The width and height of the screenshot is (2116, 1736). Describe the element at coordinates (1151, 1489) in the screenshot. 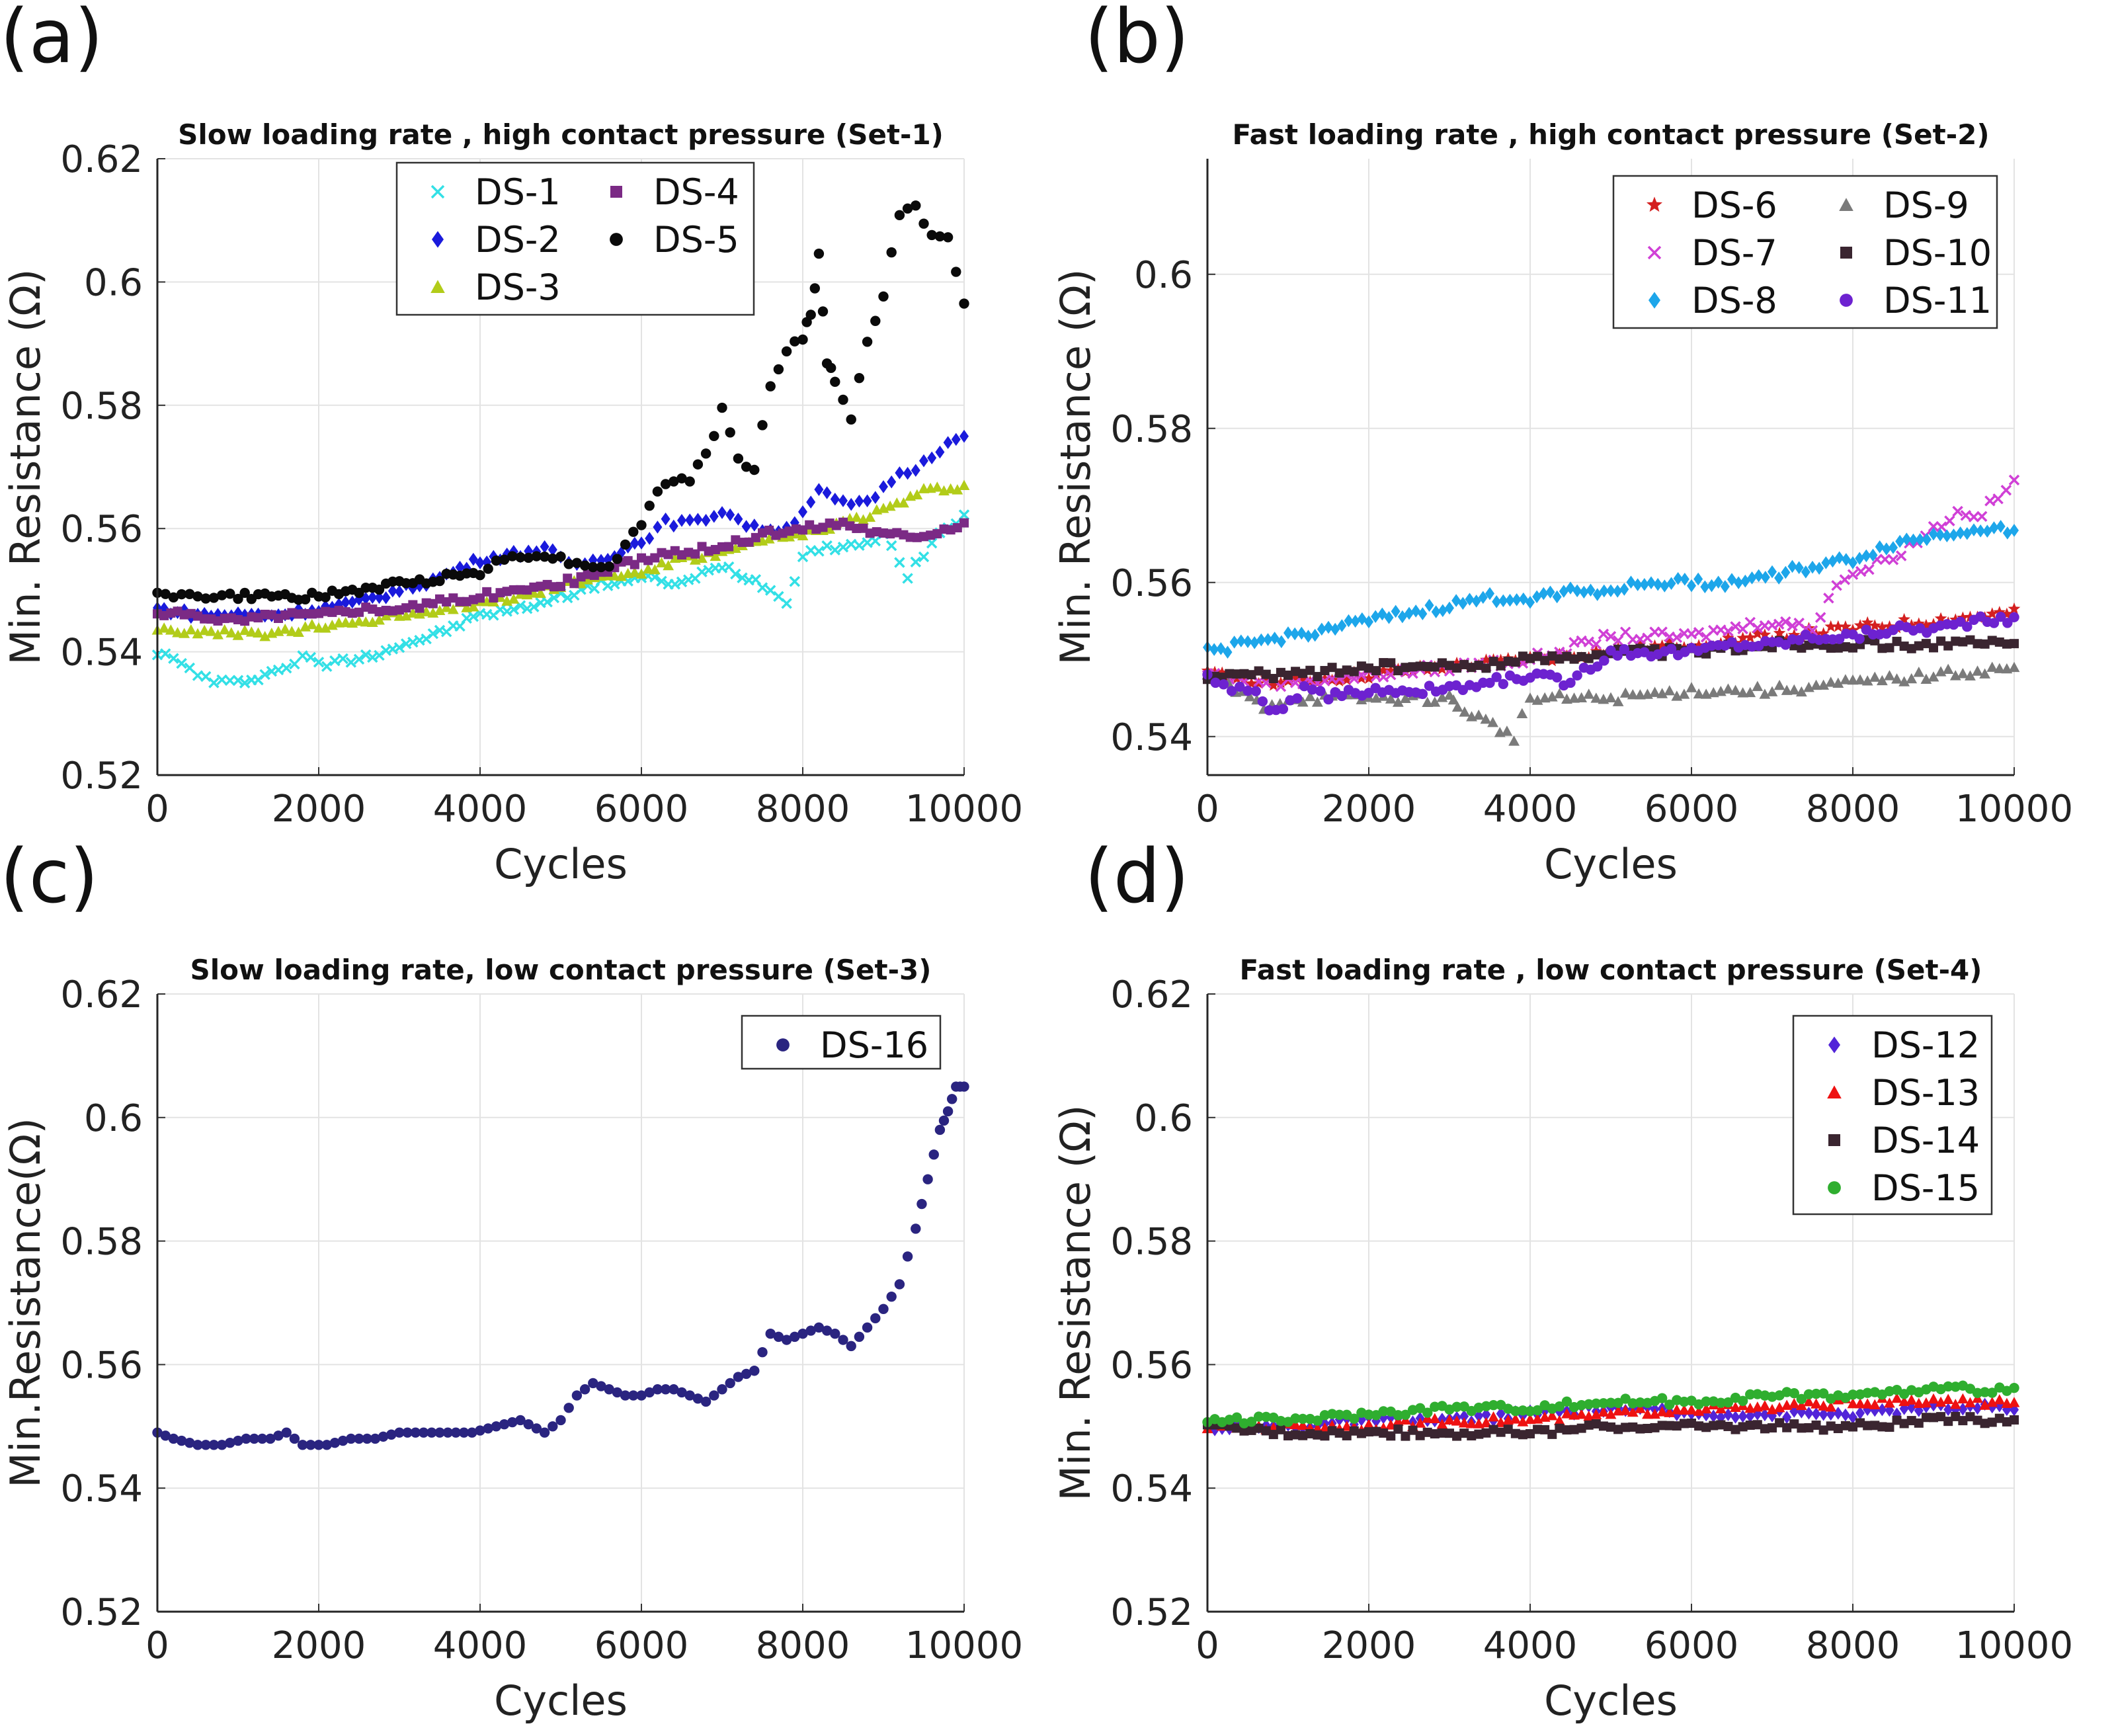

I see `y-tick-label: 0.54` at that location.